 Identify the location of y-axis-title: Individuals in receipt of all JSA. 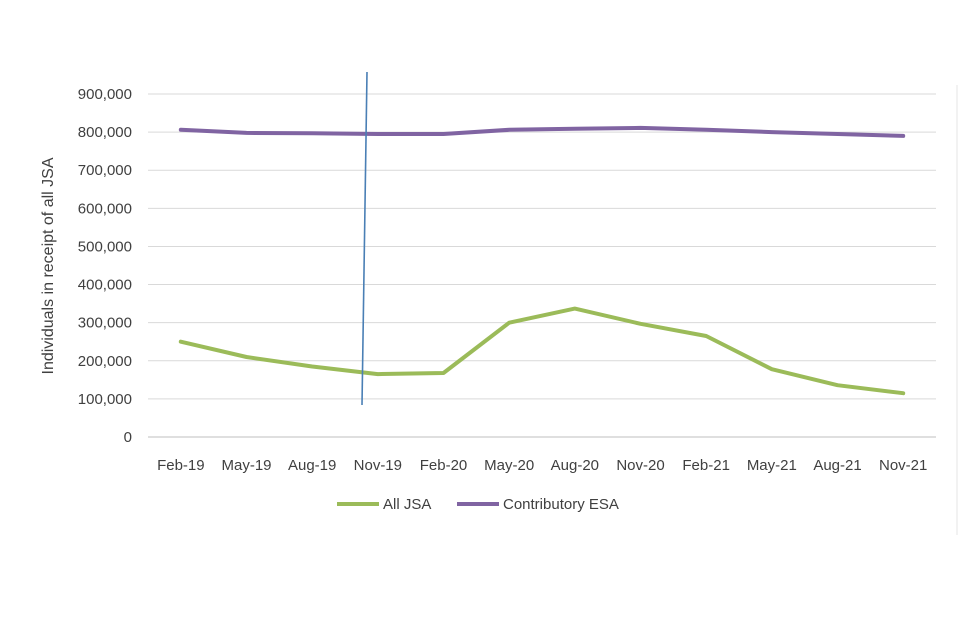
(48, 265).